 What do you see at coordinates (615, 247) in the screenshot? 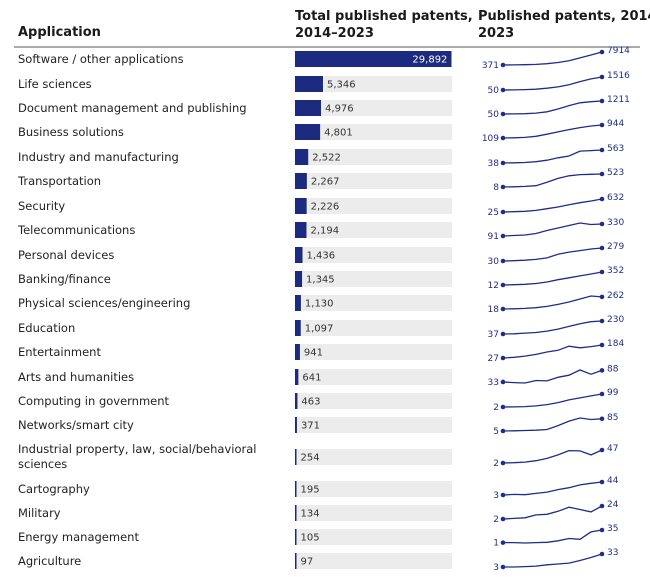
I see `sparkline-end-label: 279` at bounding box center [615, 247].